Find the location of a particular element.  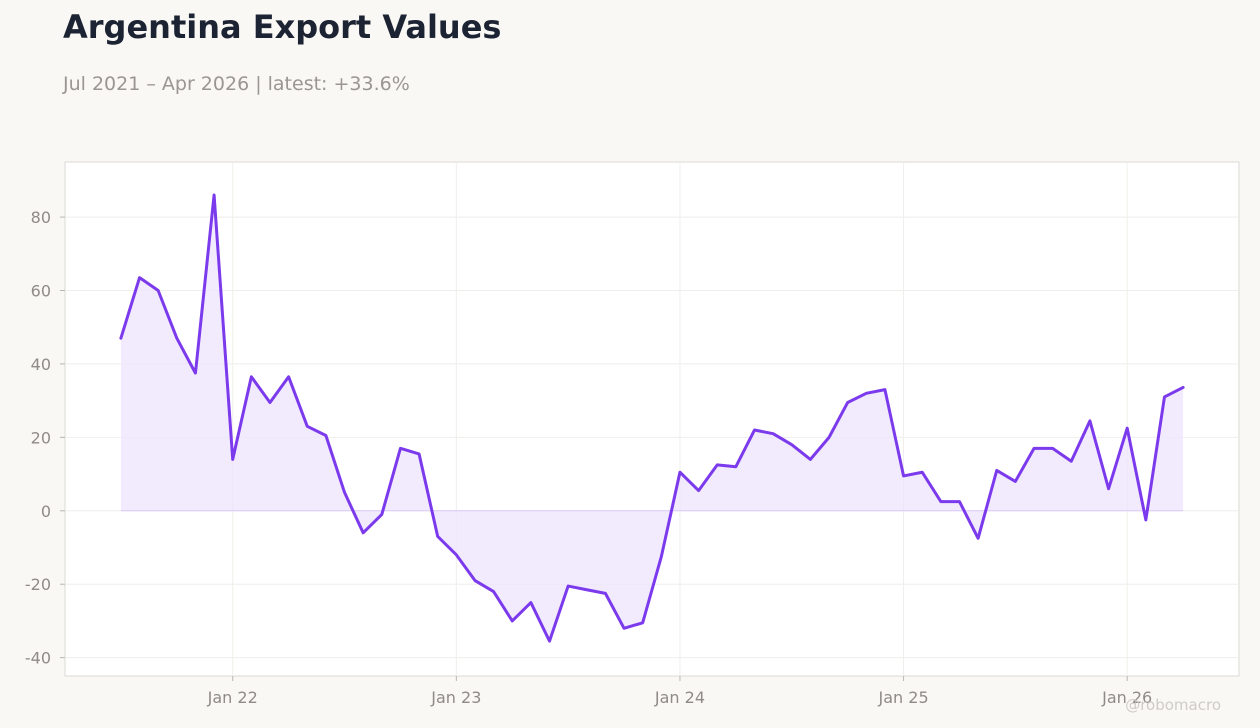

y-tick-label: 80 is located at coordinates (41, 217).